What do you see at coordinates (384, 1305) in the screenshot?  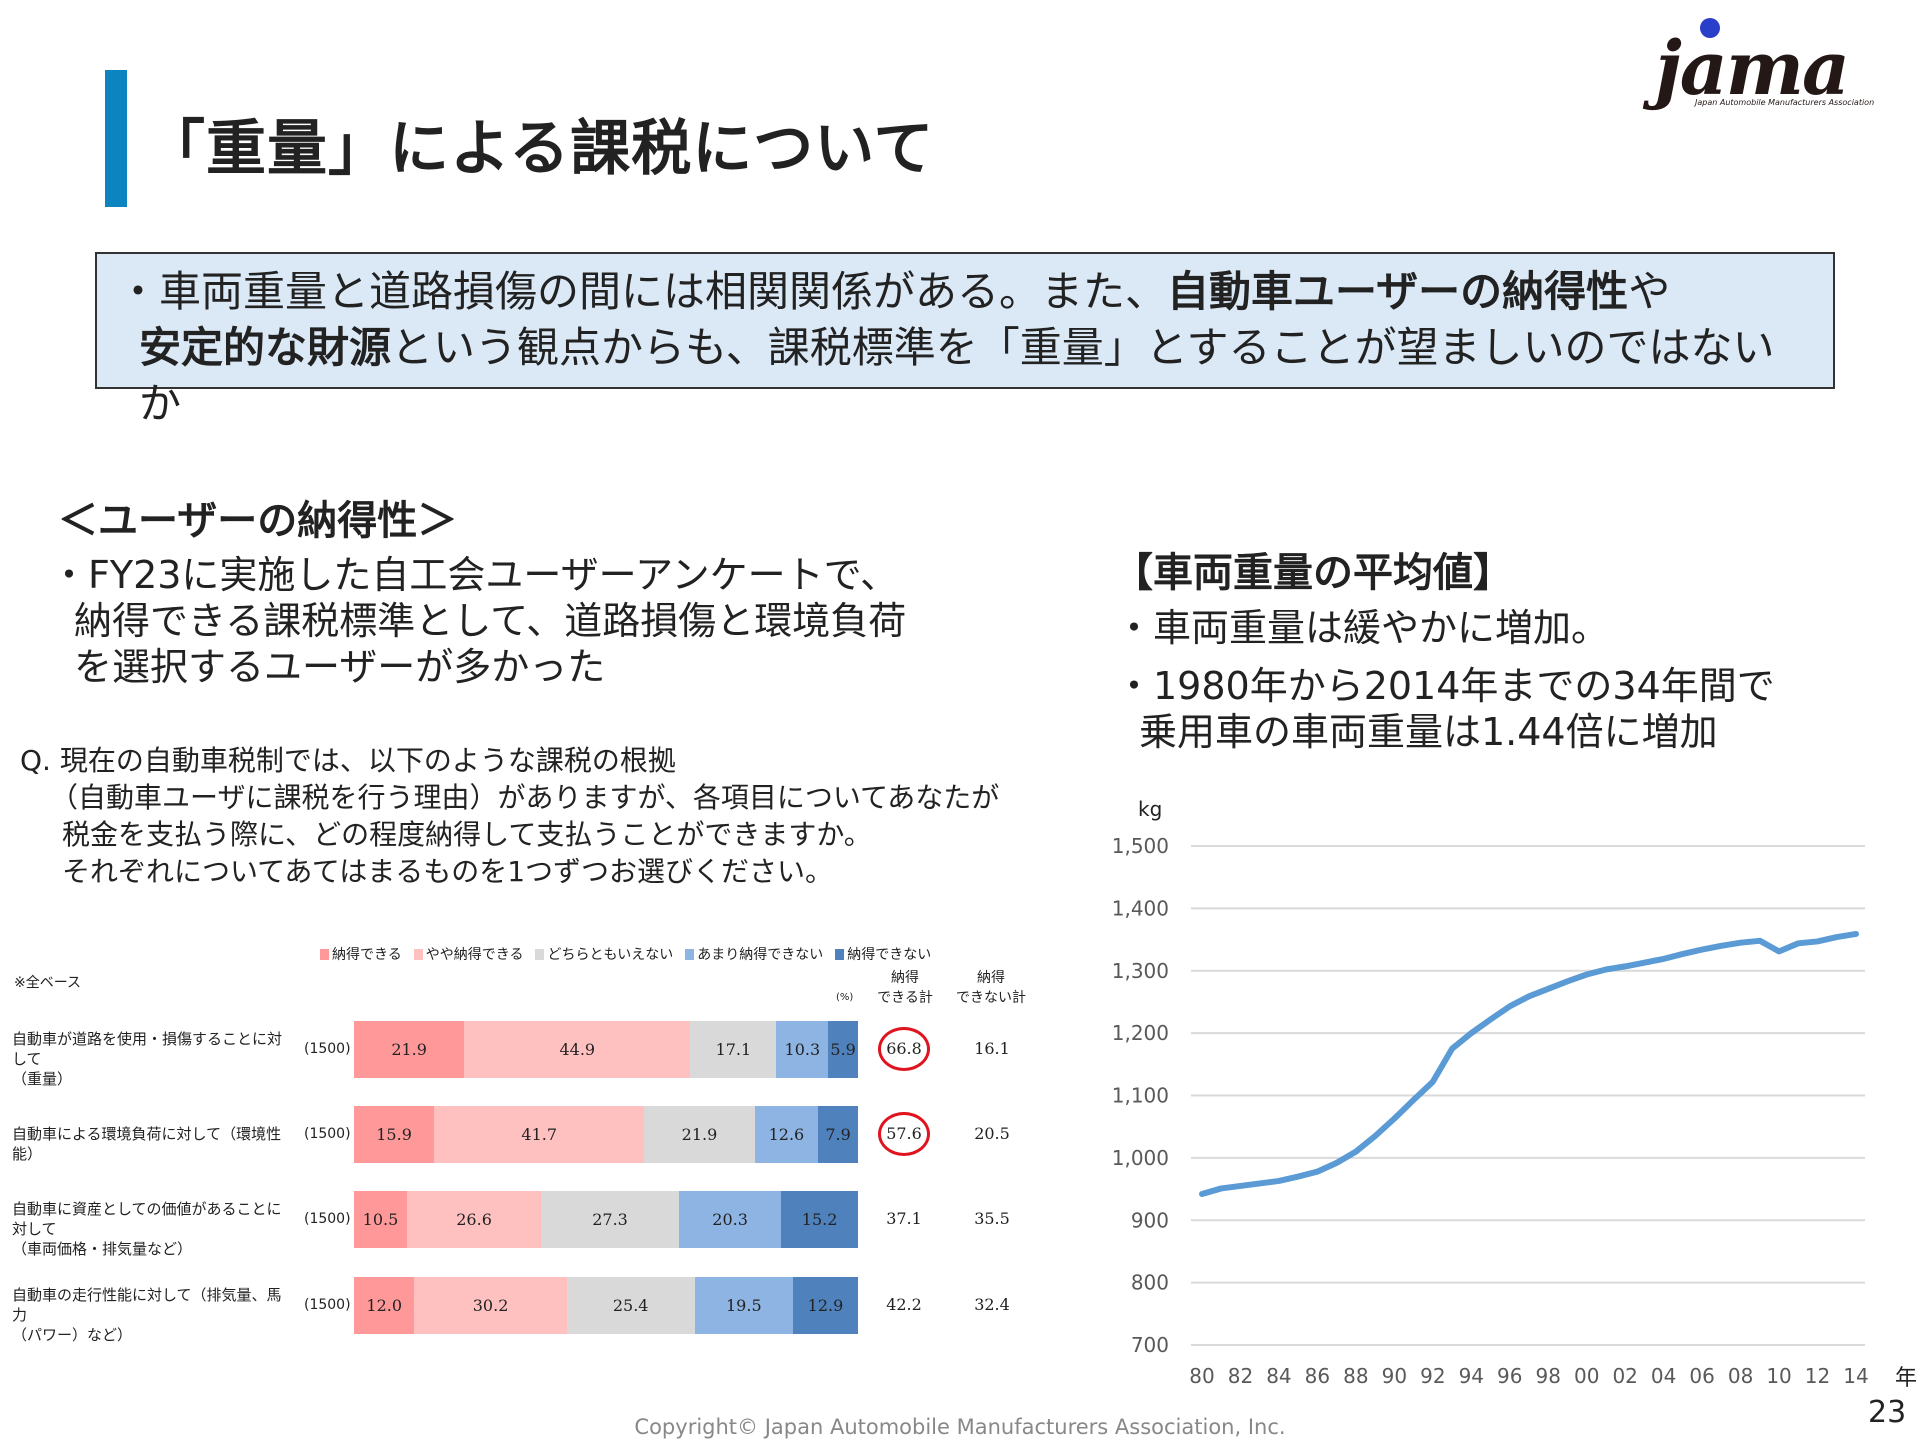 I see `bar-segment: 12.0` at bounding box center [384, 1305].